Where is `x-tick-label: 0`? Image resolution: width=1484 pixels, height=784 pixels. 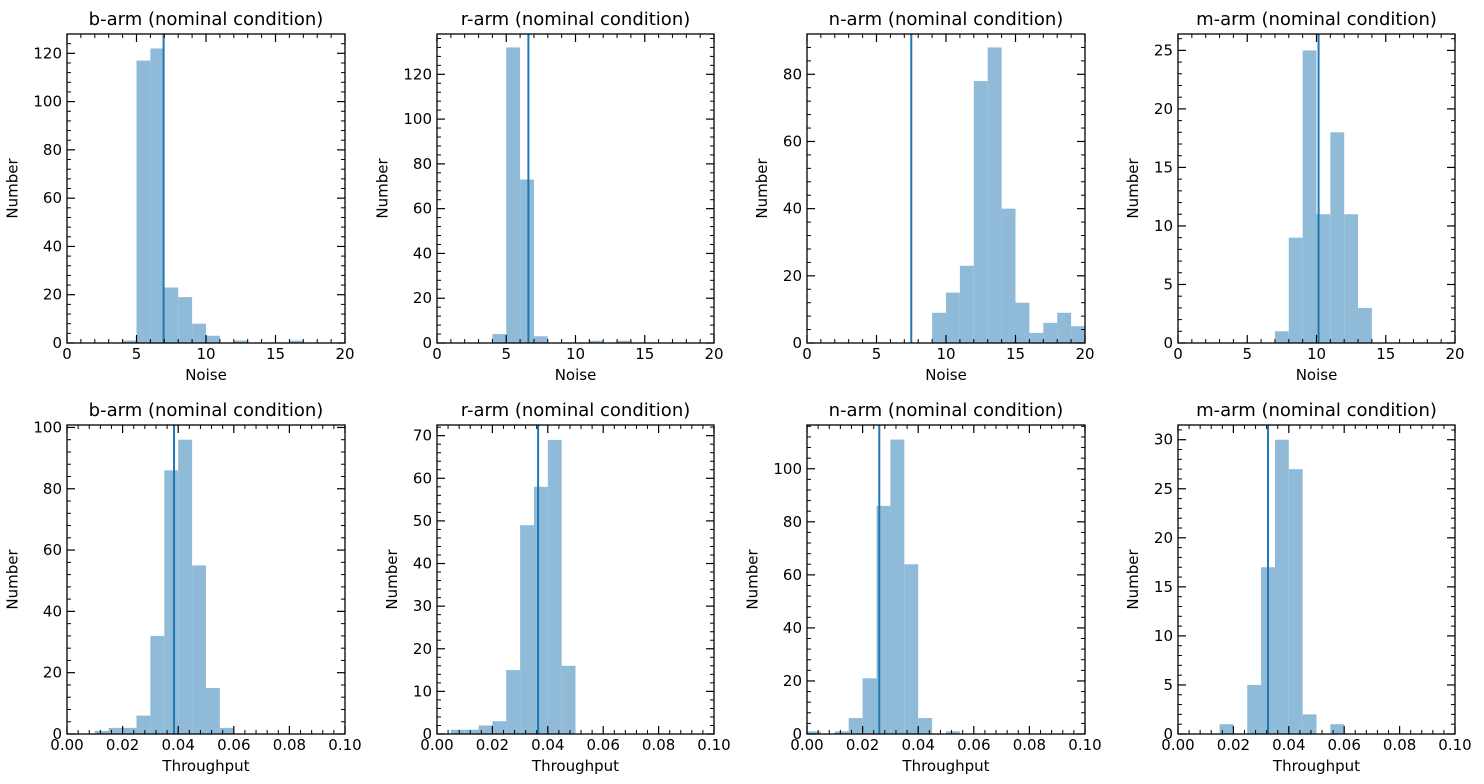 x-tick-label: 0 is located at coordinates (807, 354).